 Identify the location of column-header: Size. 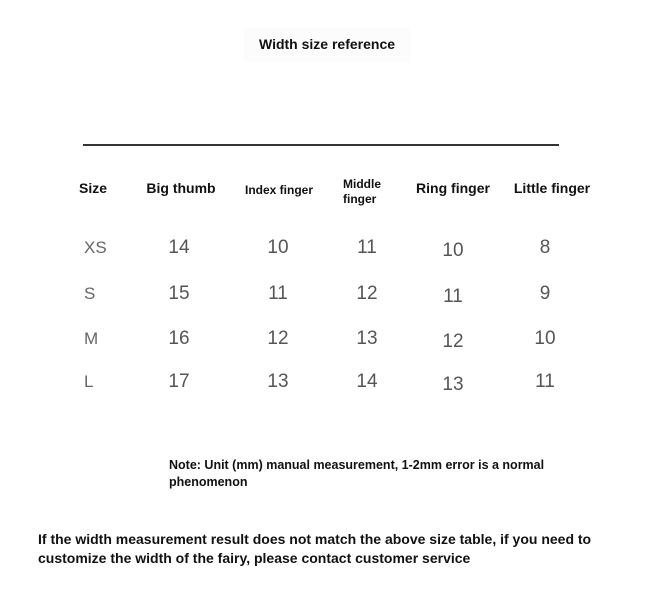
(93, 188).